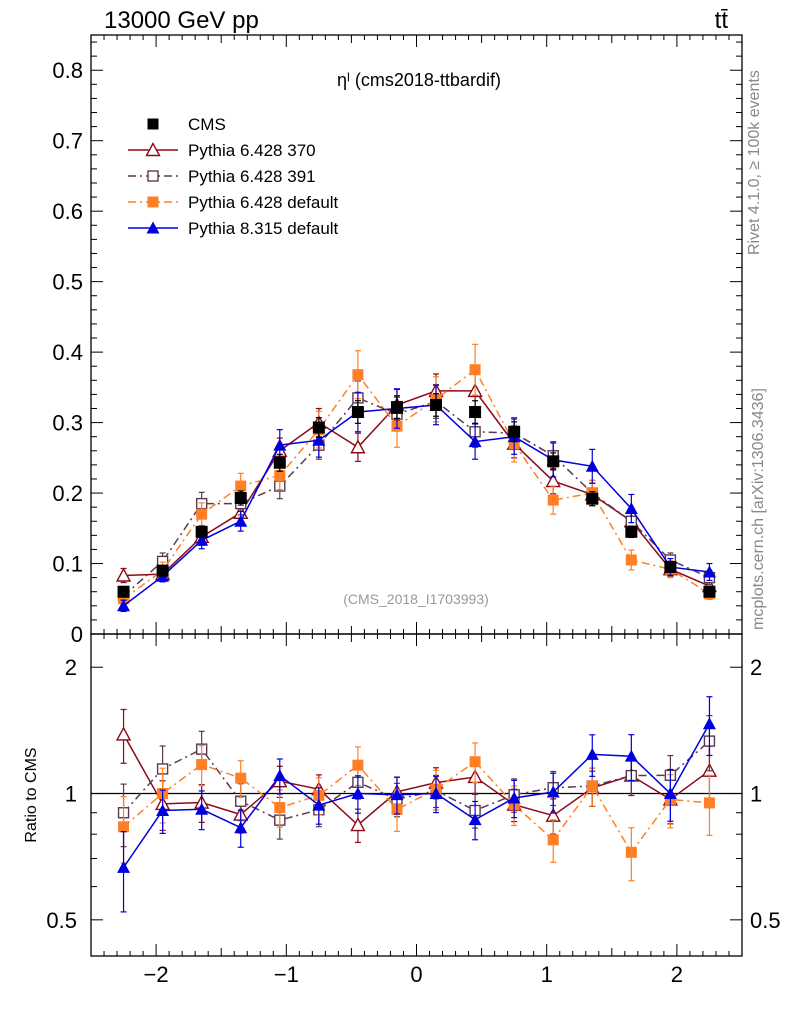 Image resolution: width=786 pixels, height=1024 pixels. I want to click on main-y-tick-label: 0.1, so click(67, 564).